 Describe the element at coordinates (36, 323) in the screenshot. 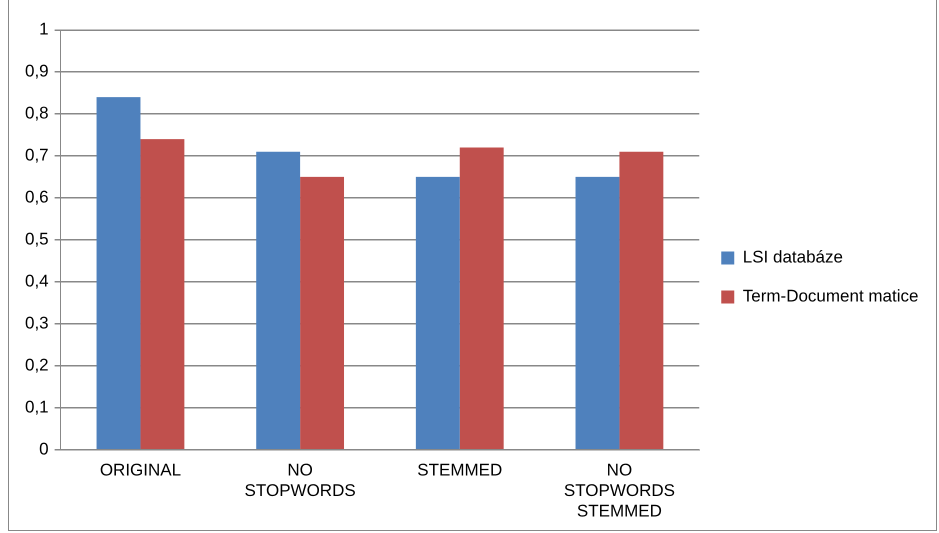

I see `y-tick-label: 0,3` at that location.